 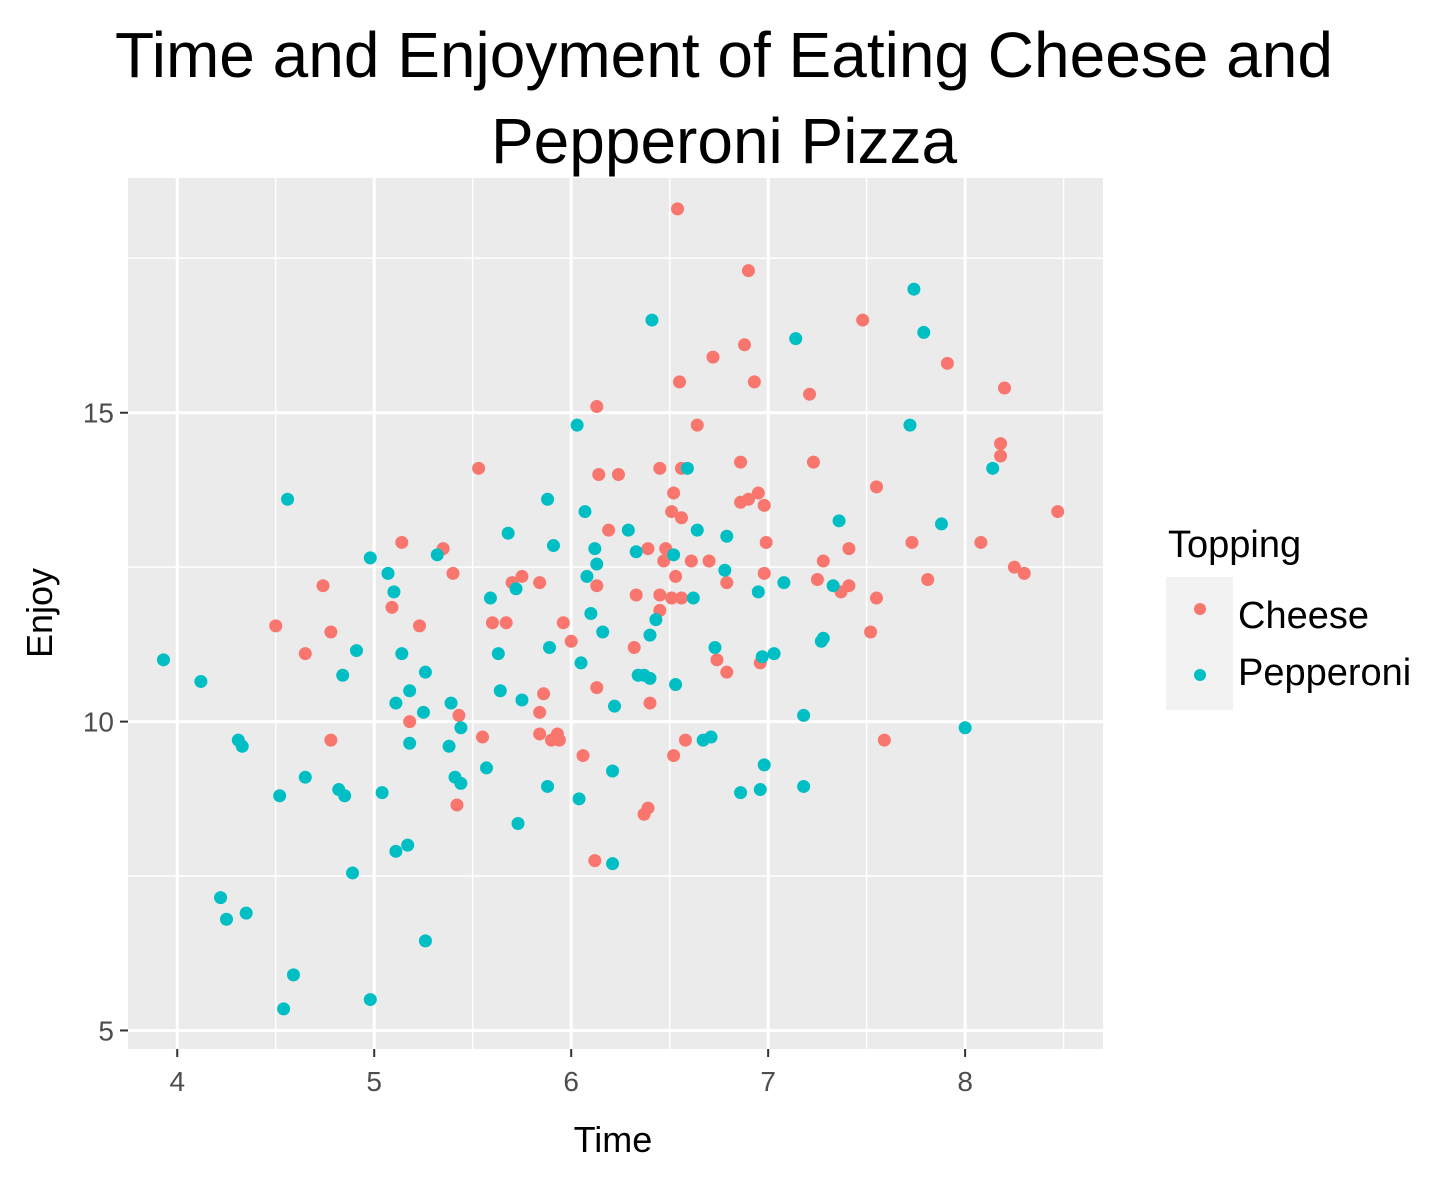 I want to click on x-tick-label: 4, so click(x=177, y=1081).